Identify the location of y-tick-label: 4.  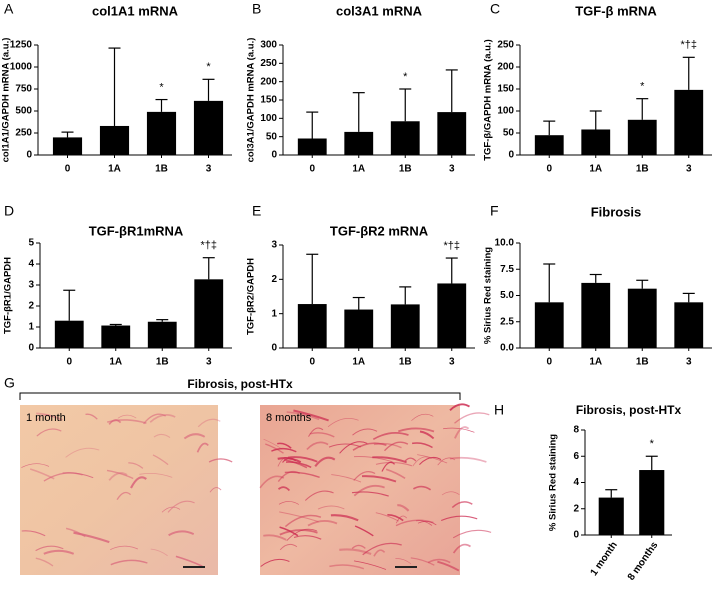
(576, 482).